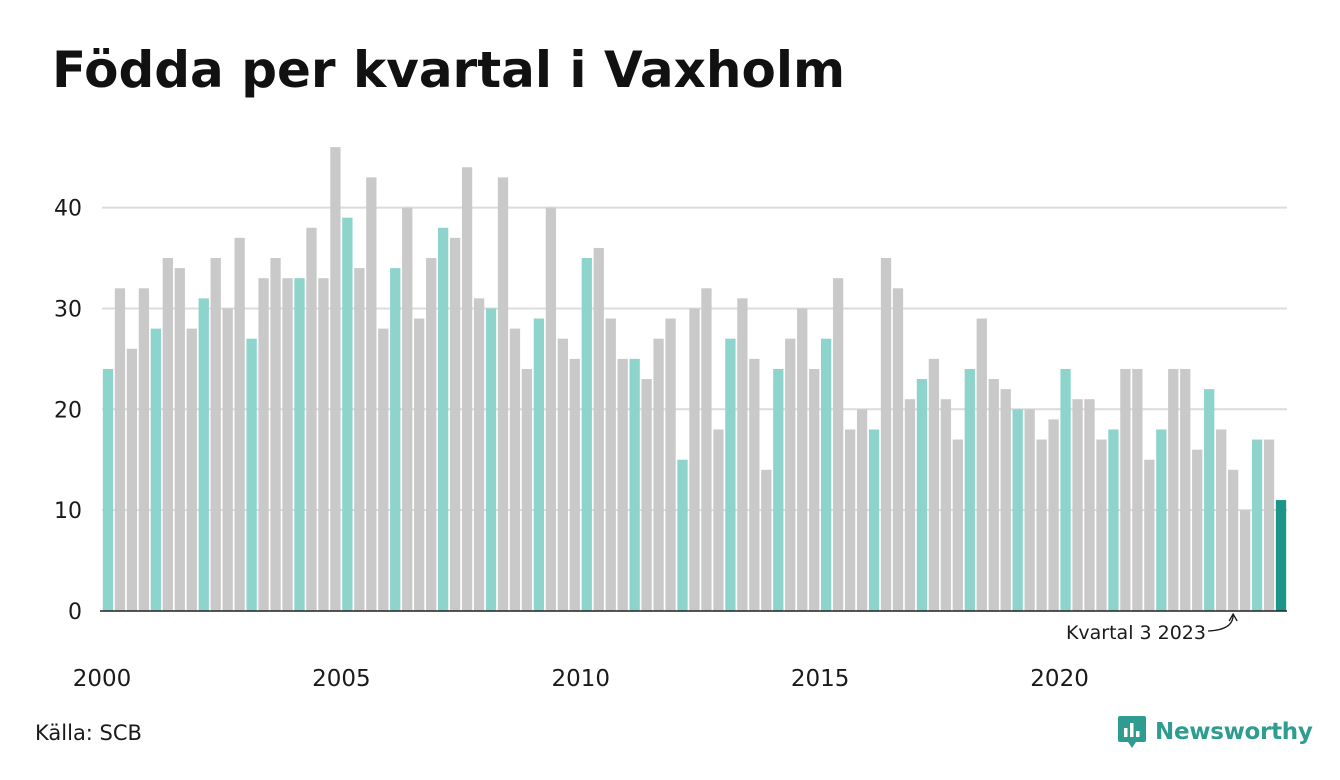 The image size is (1340, 780). Describe the element at coordinates (1136, 633) in the screenshot. I see `annotation-label: Kvartal 3 2023` at that location.